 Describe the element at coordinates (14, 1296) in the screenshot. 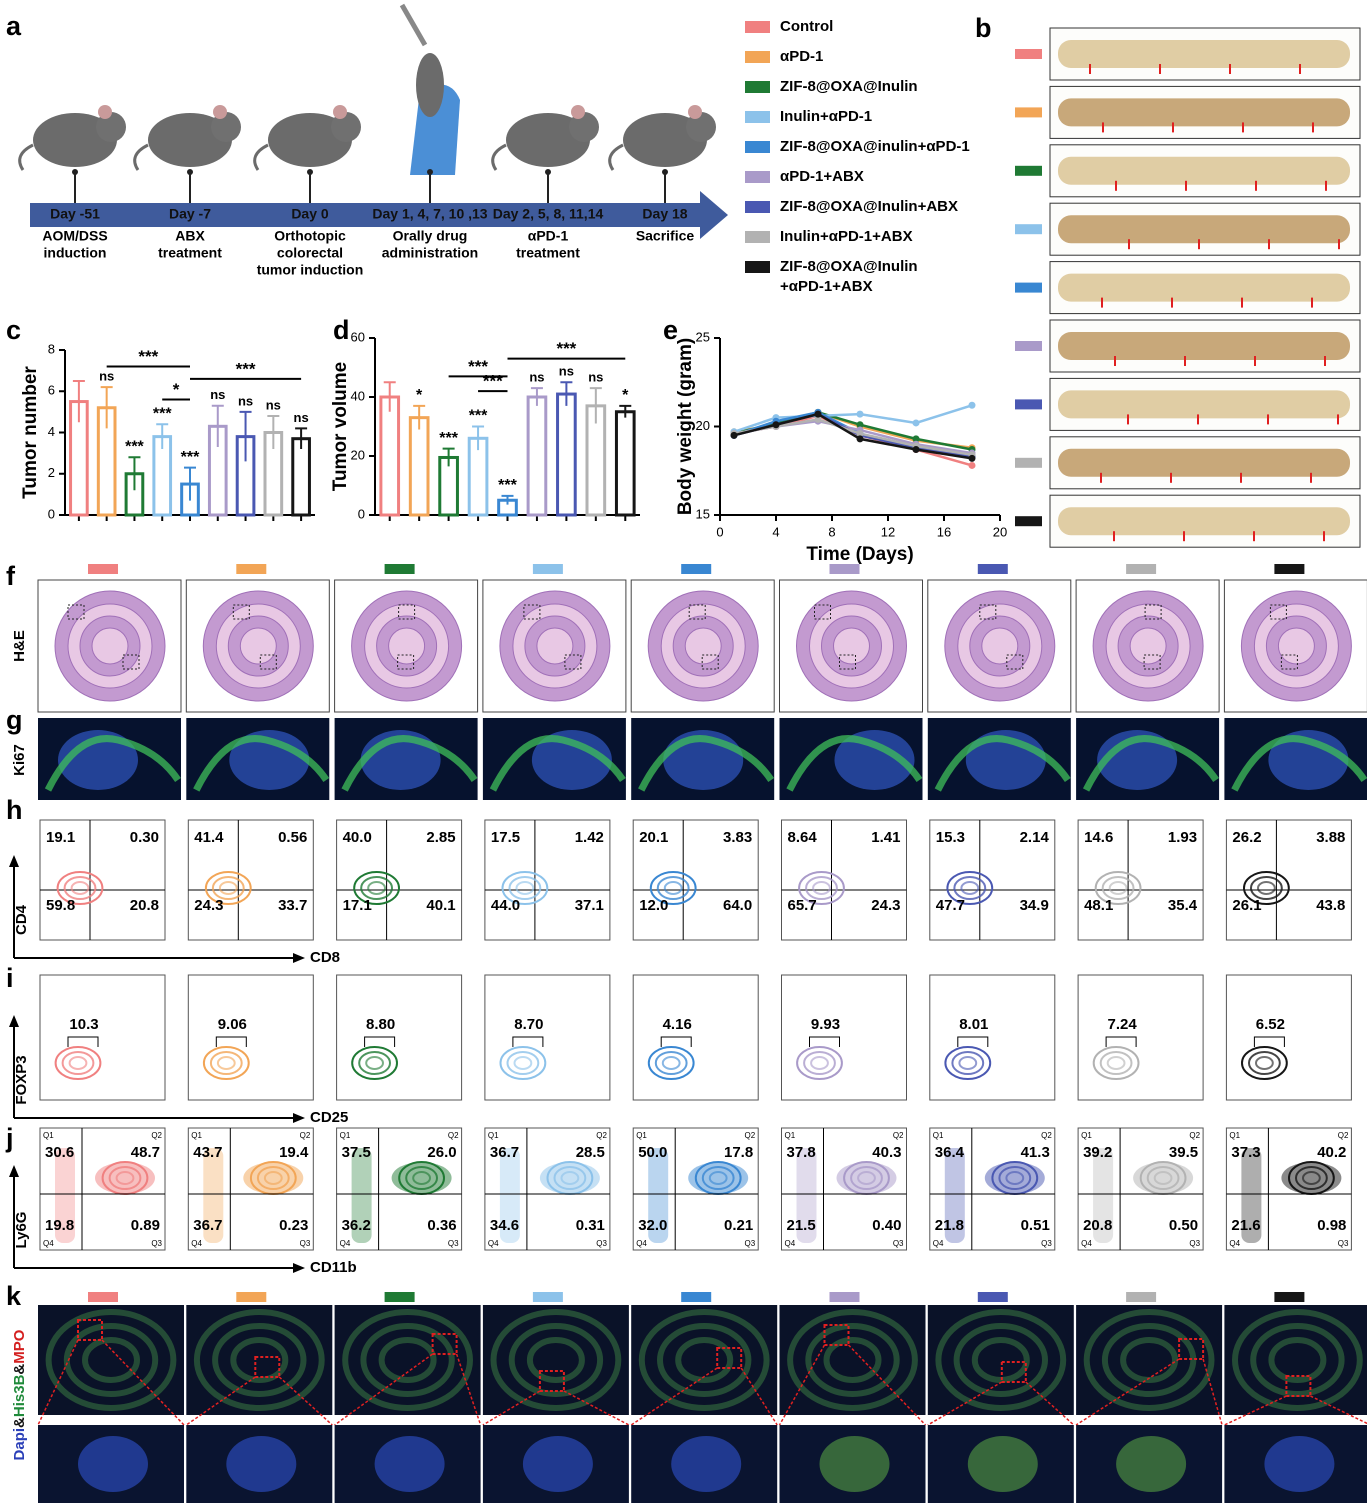

I see `panel-label: k` at that location.